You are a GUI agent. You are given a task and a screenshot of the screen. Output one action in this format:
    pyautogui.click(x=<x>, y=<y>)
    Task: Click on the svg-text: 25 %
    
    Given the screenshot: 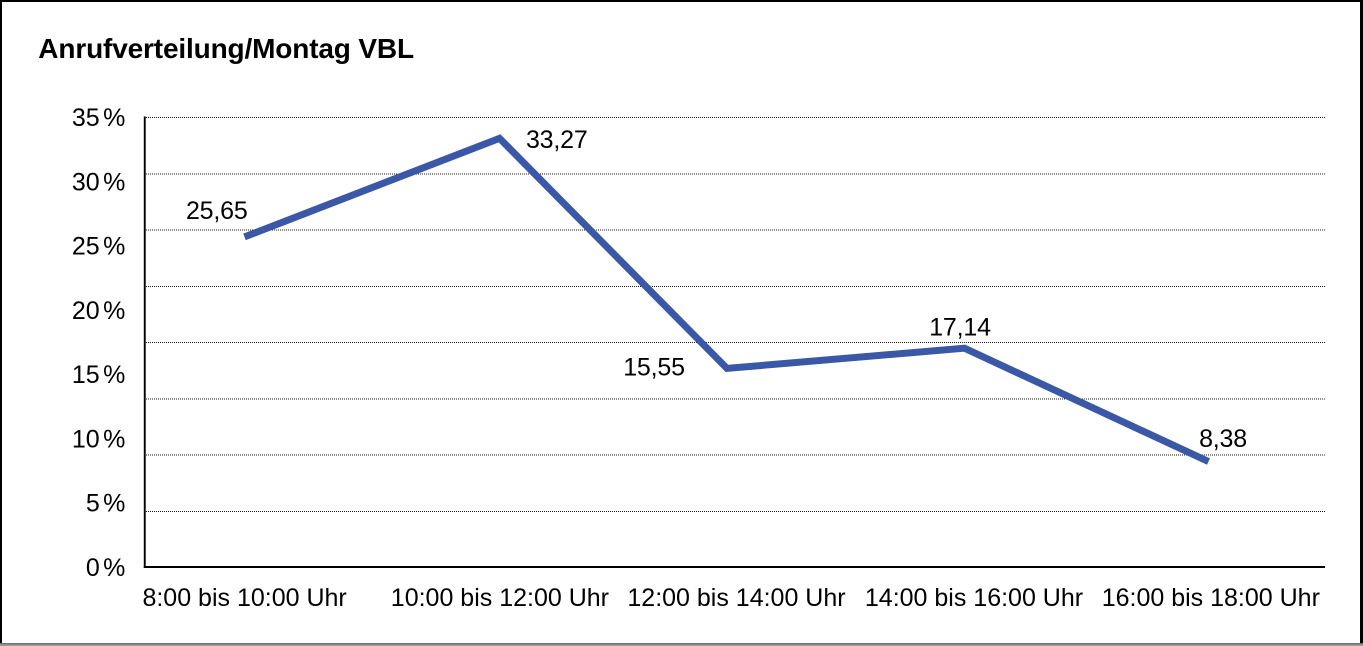 What is the action you would take?
    pyautogui.click(x=98, y=247)
    